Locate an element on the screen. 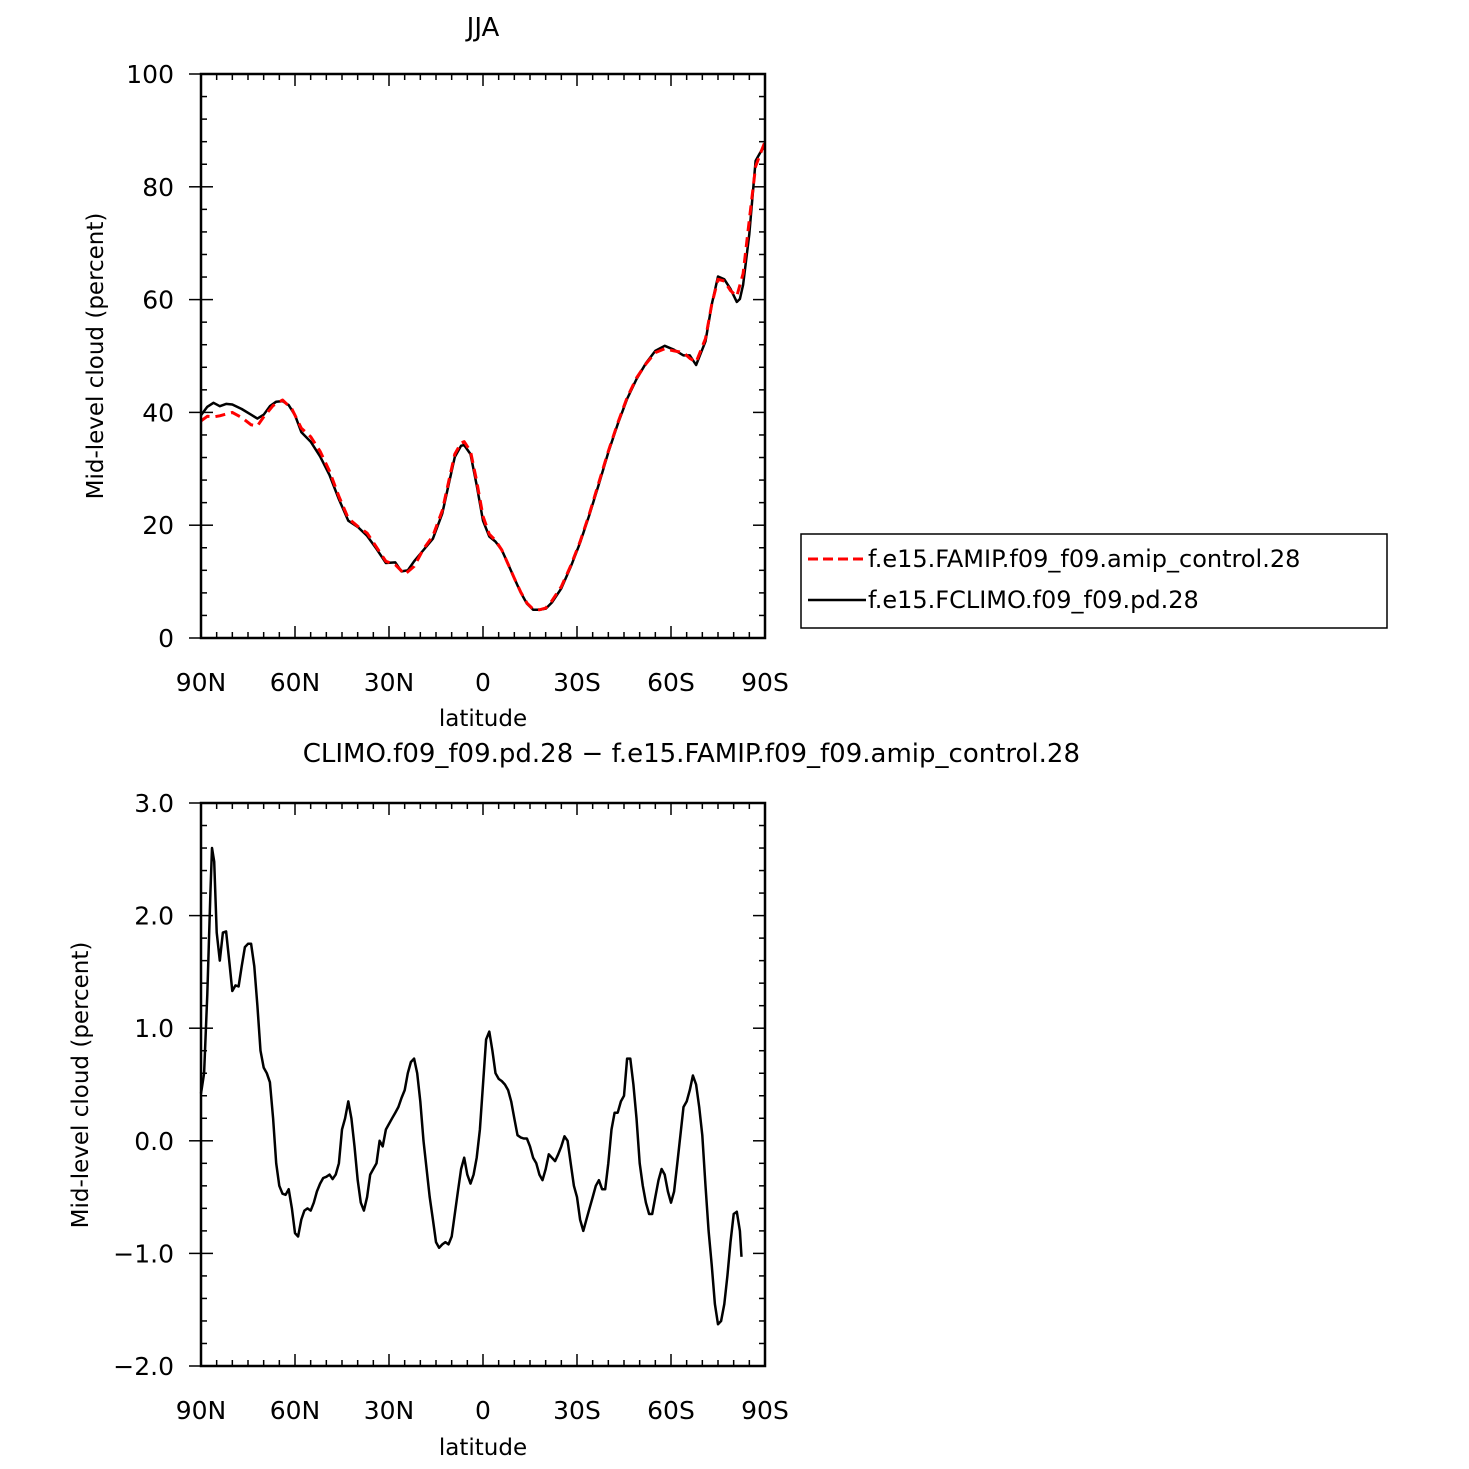  top-x-tick-label: 90S is located at coordinates (765, 682).